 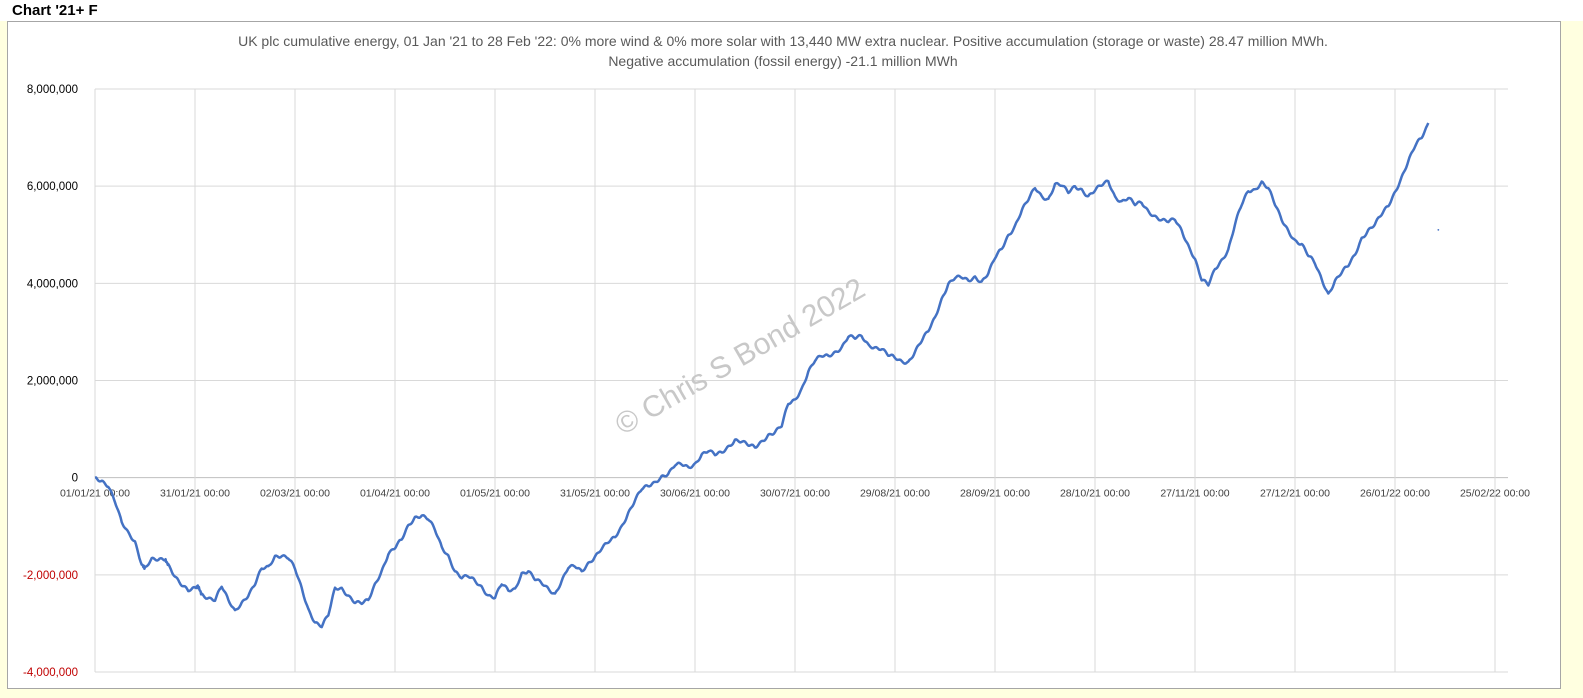 What do you see at coordinates (52, 90) in the screenshot?
I see `y-tick-label: 8,000,000` at bounding box center [52, 90].